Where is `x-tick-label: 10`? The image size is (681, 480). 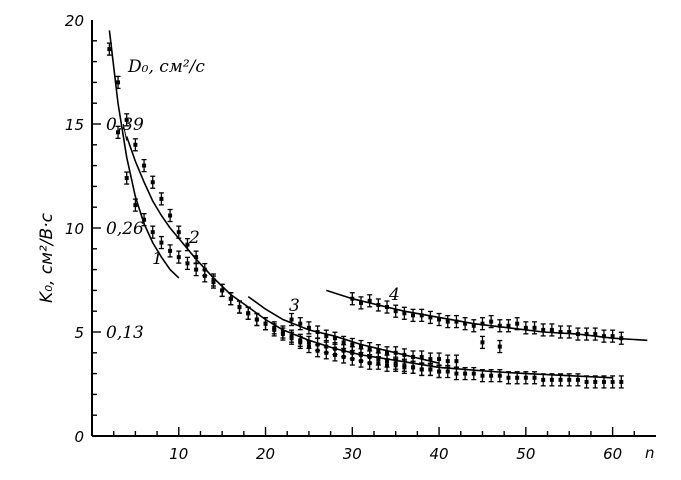
x-tick-label: 10 is located at coordinates (178, 454).